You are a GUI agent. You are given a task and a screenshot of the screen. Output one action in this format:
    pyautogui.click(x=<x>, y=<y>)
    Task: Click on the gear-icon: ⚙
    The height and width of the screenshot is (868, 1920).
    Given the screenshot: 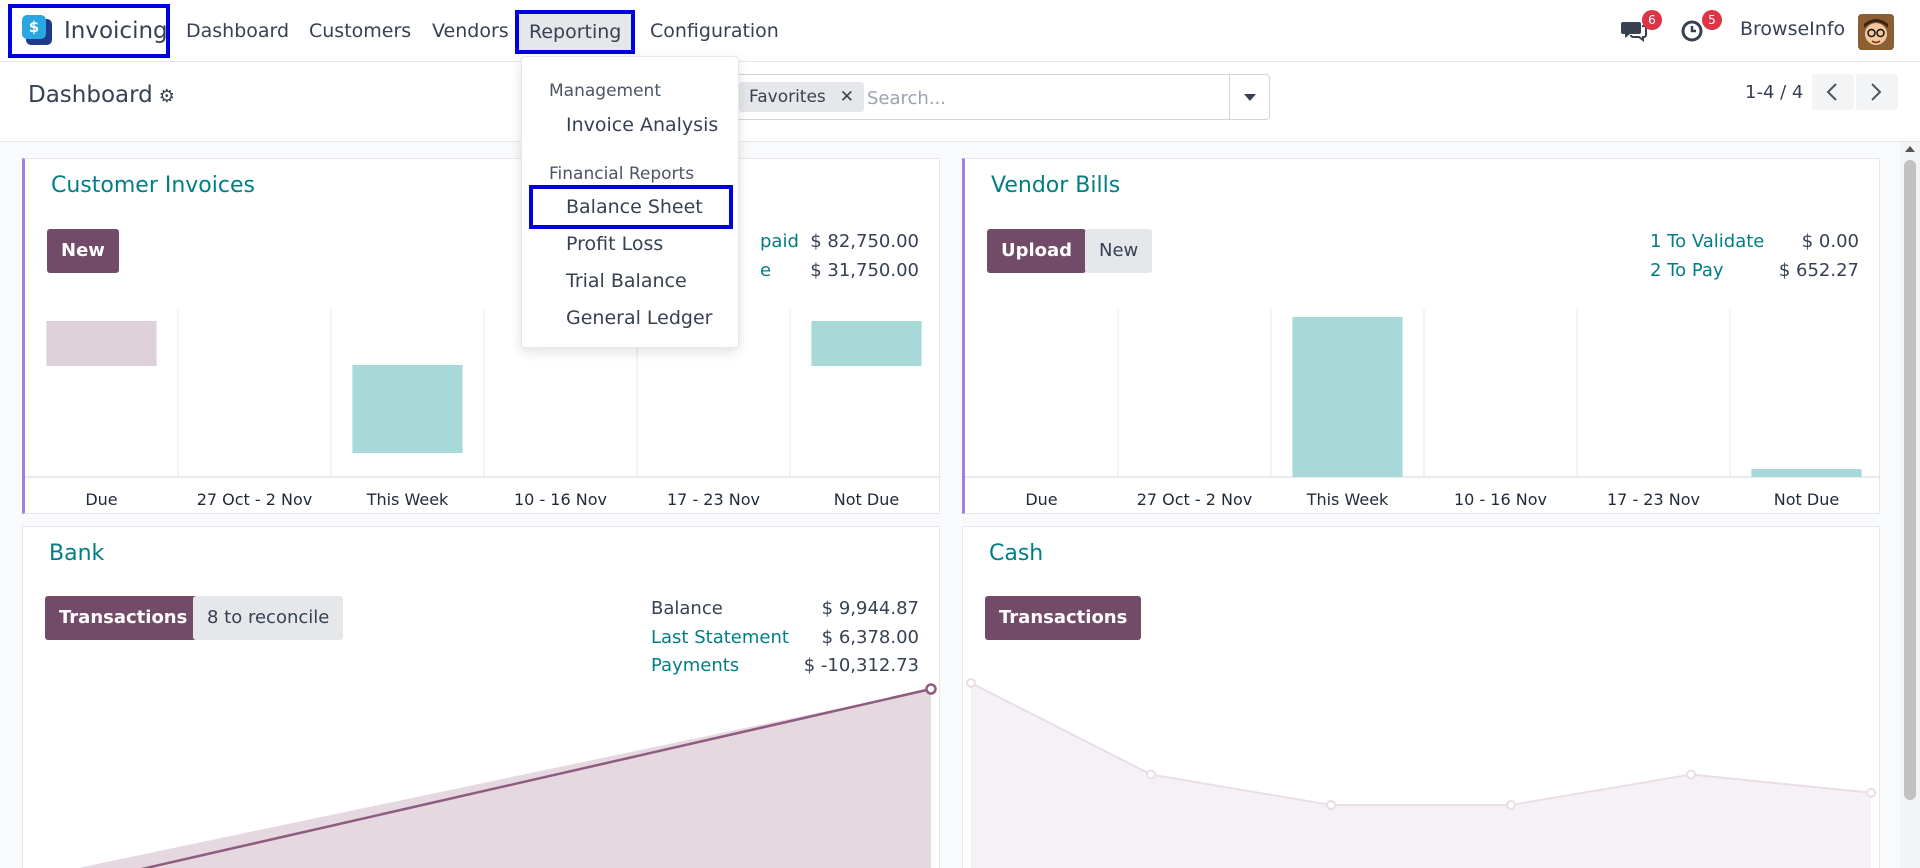 What is the action you would take?
    pyautogui.click(x=166, y=96)
    